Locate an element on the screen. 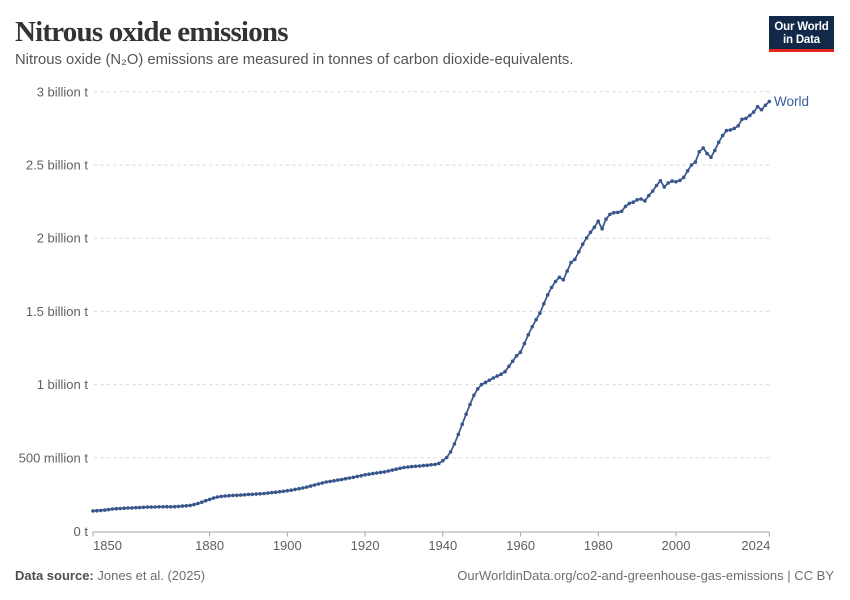 The image size is (850, 600). svg-text: 1940 is located at coordinates (442, 545).